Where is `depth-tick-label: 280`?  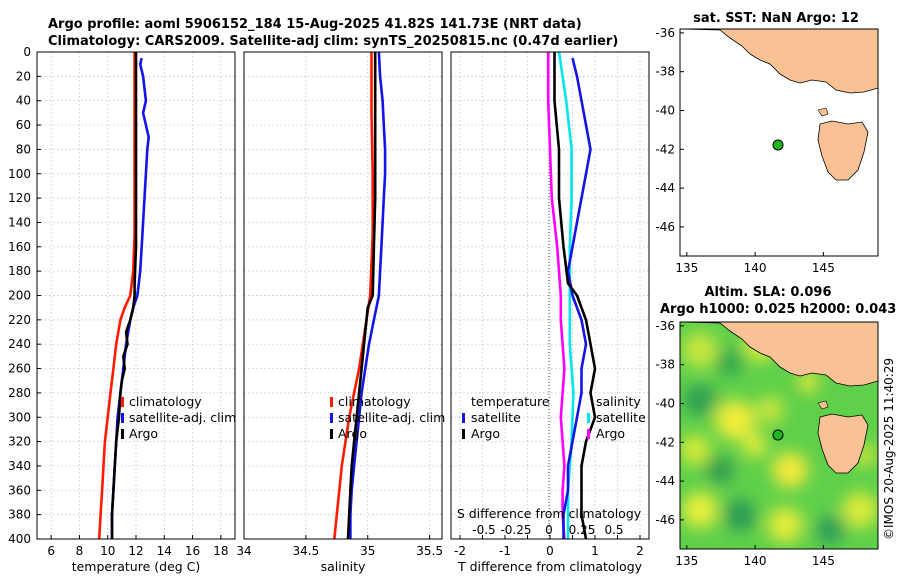
depth-tick-label: 280 is located at coordinates (19, 393).